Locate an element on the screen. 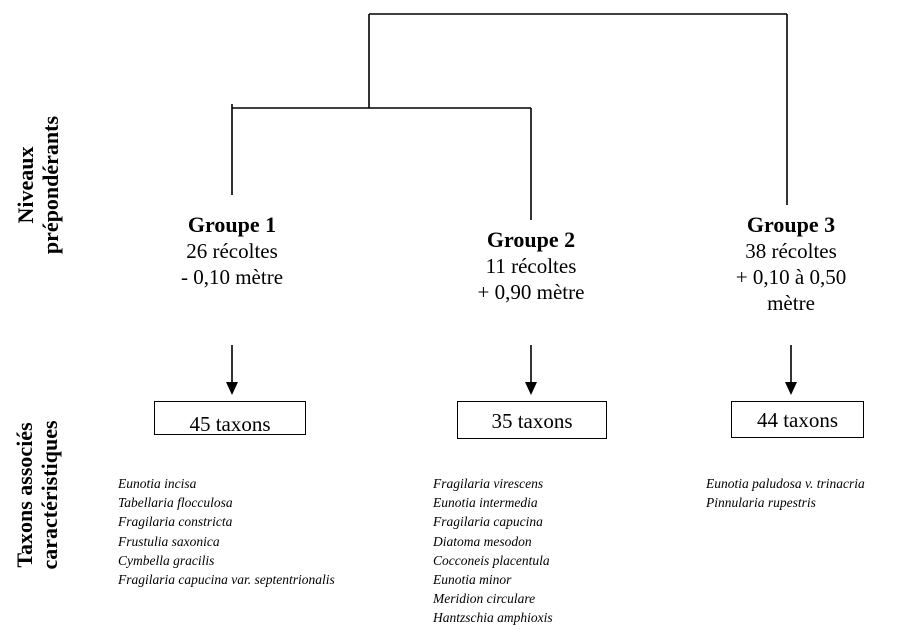  list-item: Fragilaria capucina is located at coordinates (488, 522).